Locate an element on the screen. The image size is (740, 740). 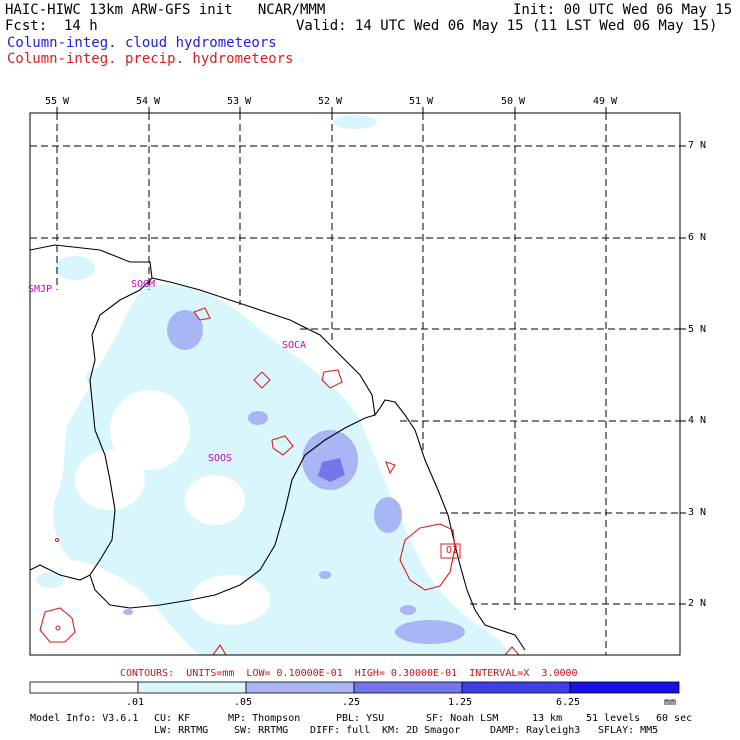
colorbar-tick-2: .25 is located at coordinates (351, 702).